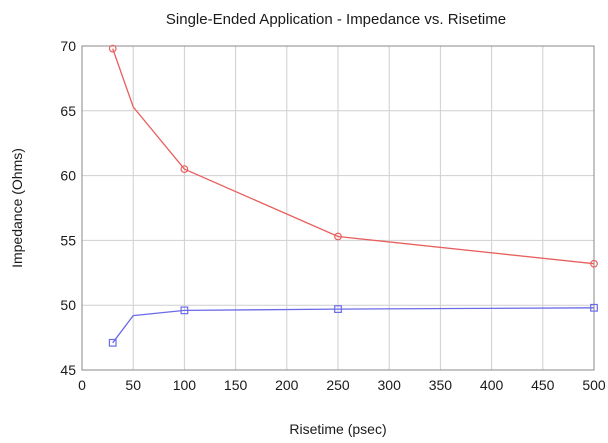  What do you see at coordinates (68, 208) in the screenshot?
I see `y-axis-ticks: 45 50 55 60 65 70` at bounding box center [68, 208].